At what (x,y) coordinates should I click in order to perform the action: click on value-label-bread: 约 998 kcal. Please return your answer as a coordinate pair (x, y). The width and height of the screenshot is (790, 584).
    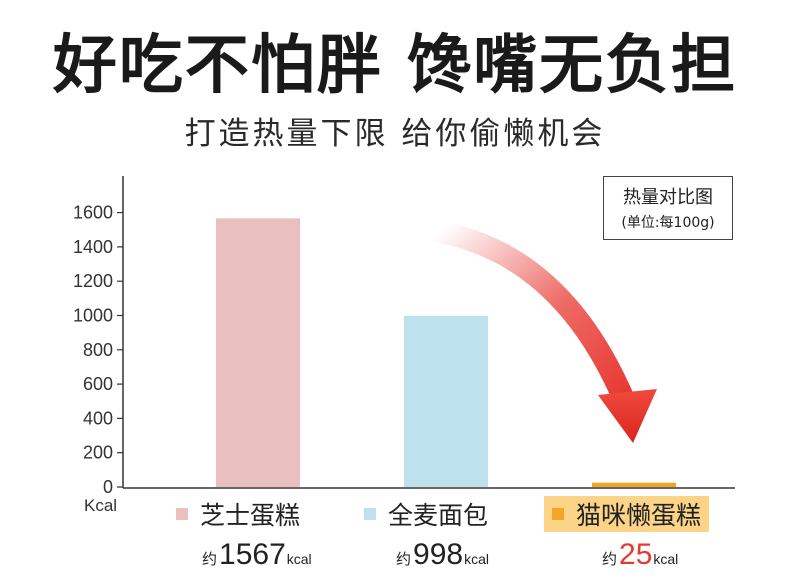
    Looking at the image, I should click on (442, 555).